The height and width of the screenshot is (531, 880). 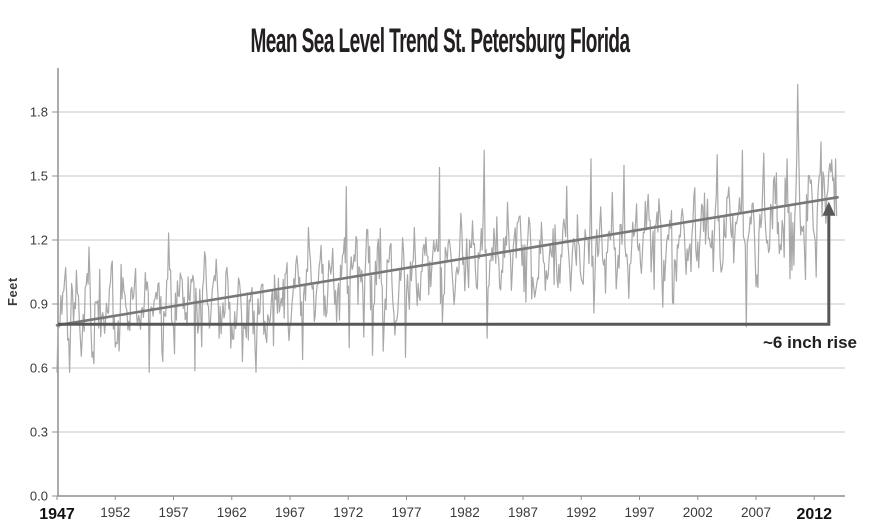 What do you see at coordinates (756, 512) in the screenshot?
I see `x-tick-label: 2007` at bounding box center [756, 512].